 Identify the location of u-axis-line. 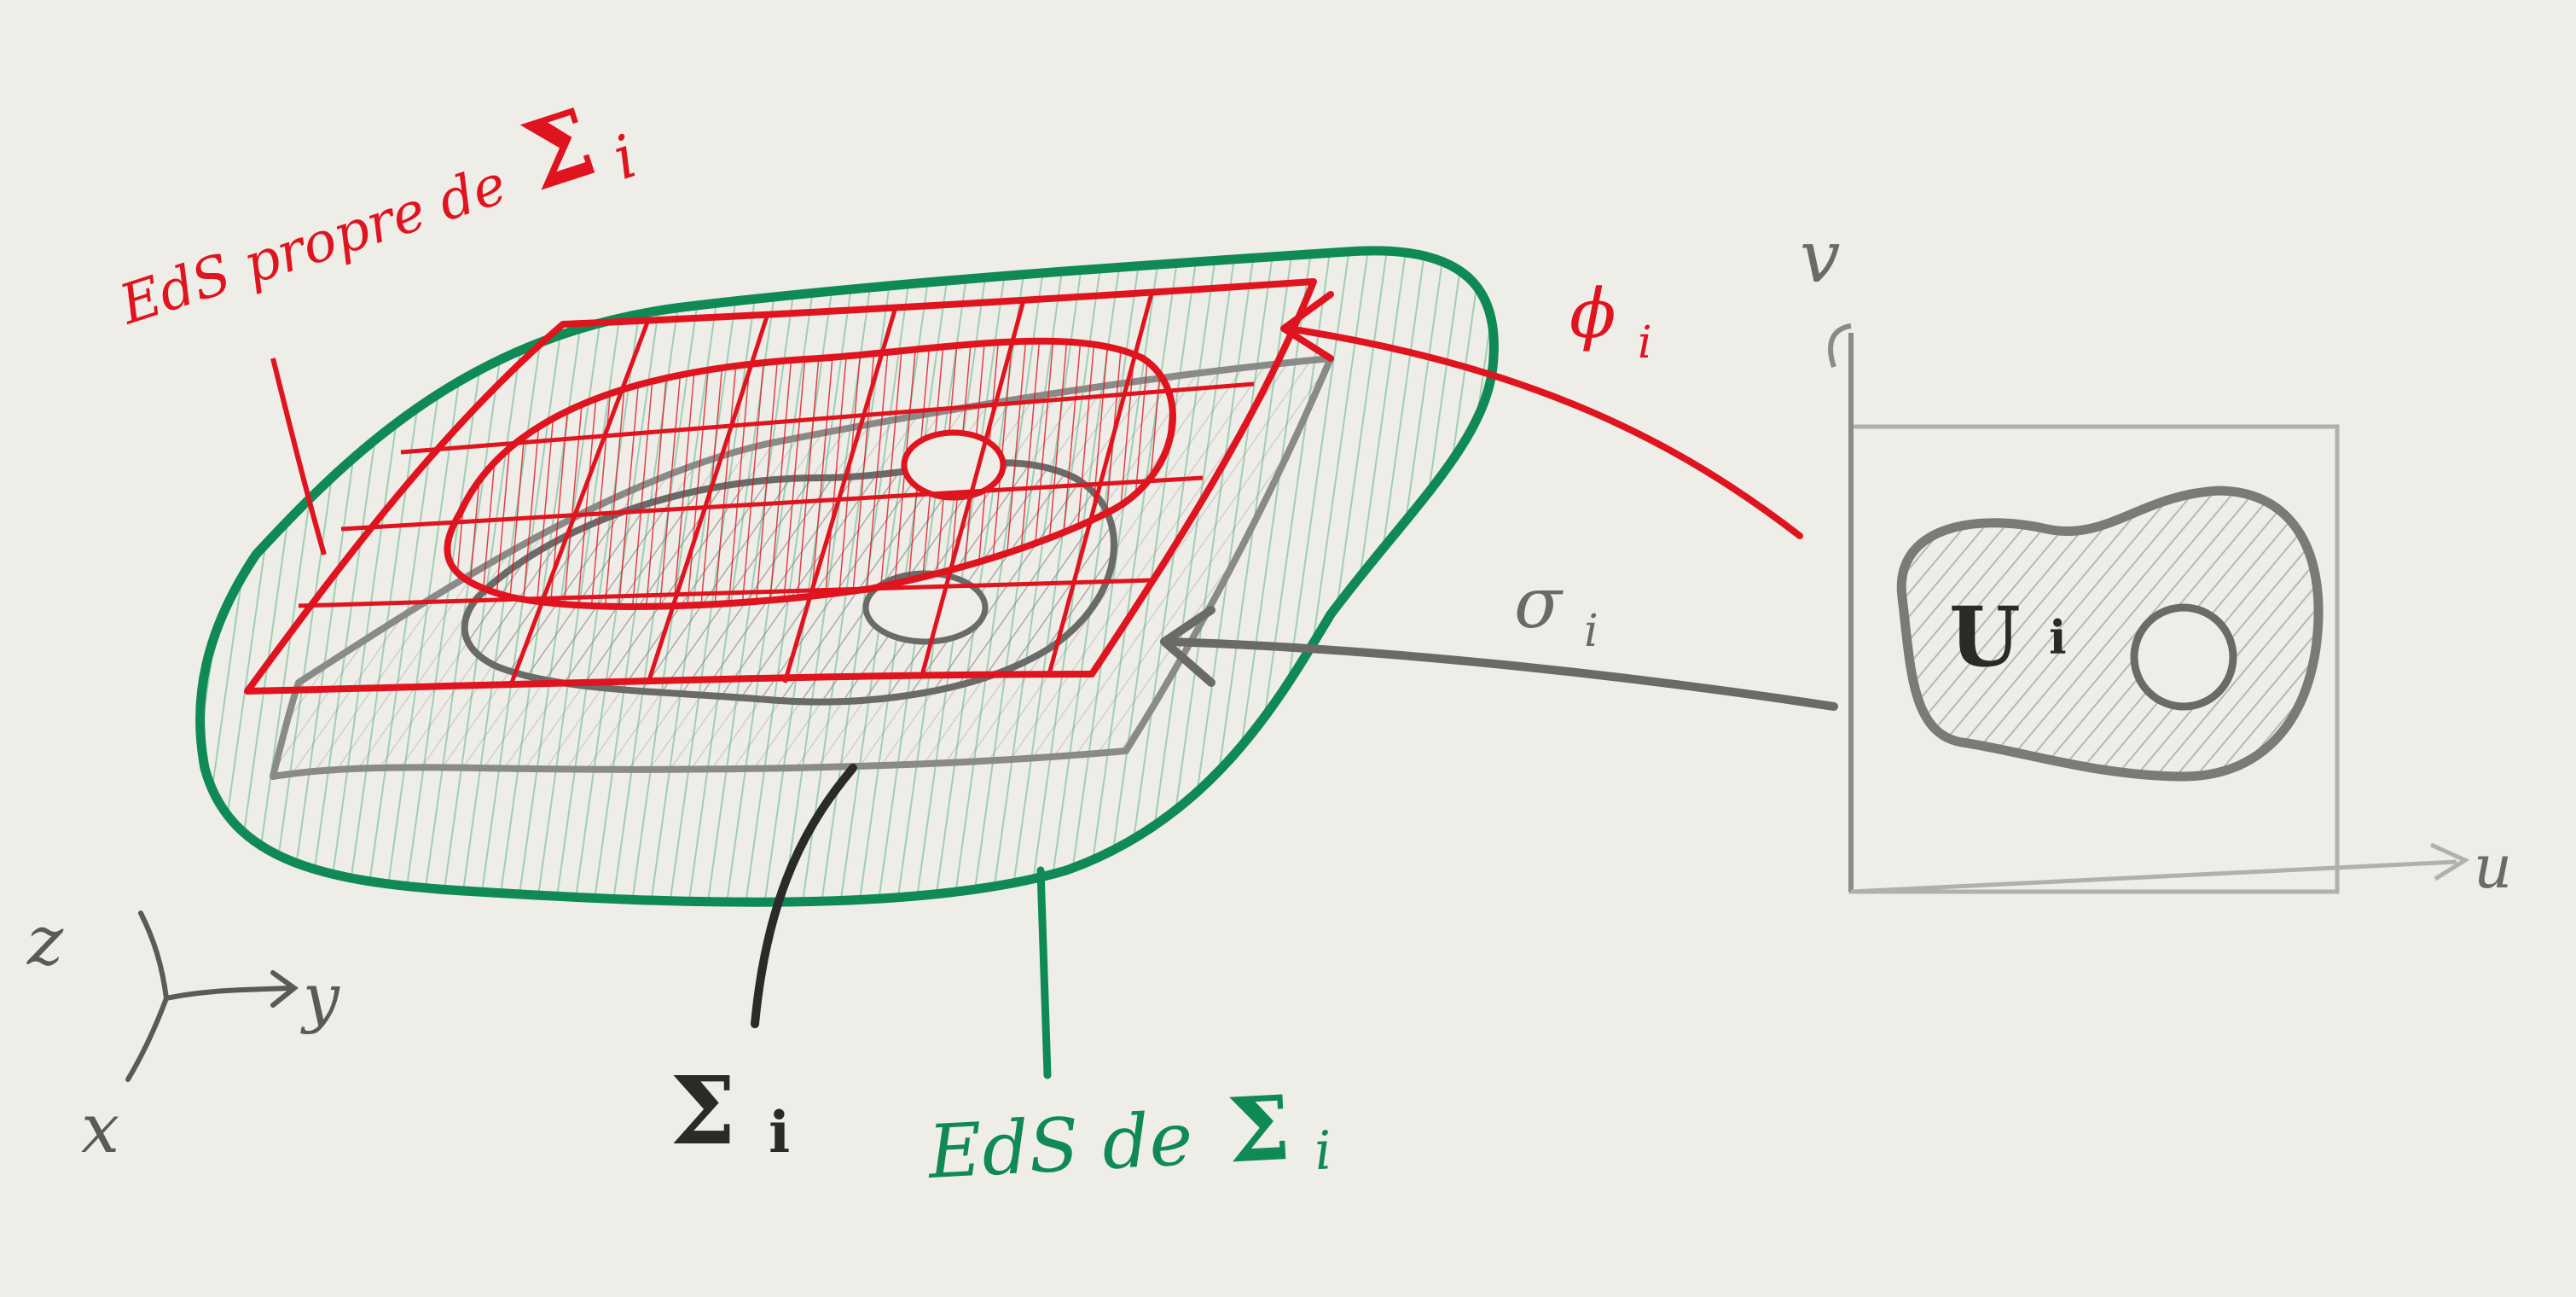
(2153, 876).